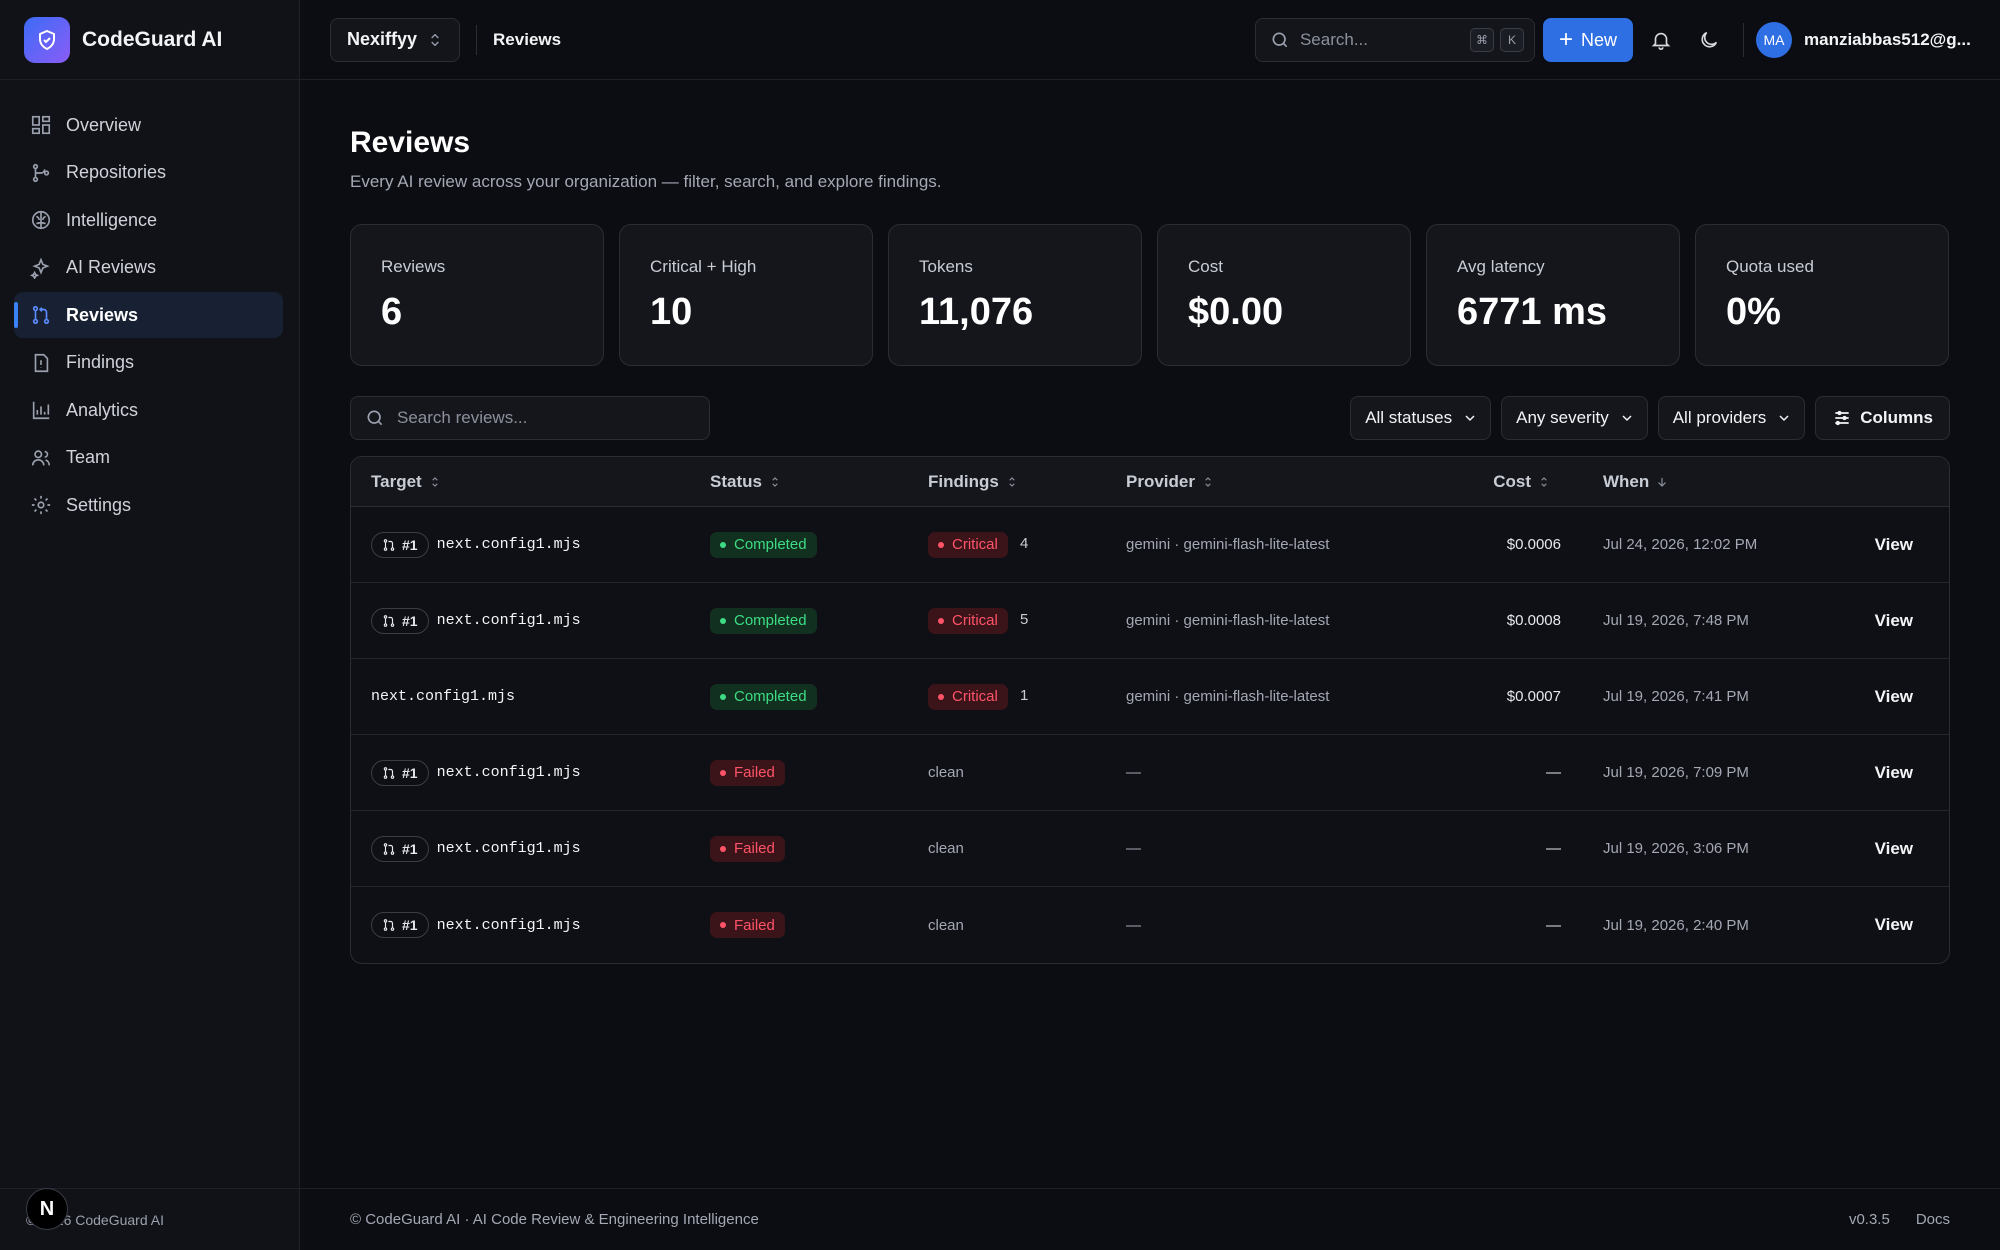 Image resolution: width=2000 pixels, height=1250 pixels. Describe the element at coordinates (148, 505) in the screenshot. I see `sidebar-item-settings: Settings` at that location.